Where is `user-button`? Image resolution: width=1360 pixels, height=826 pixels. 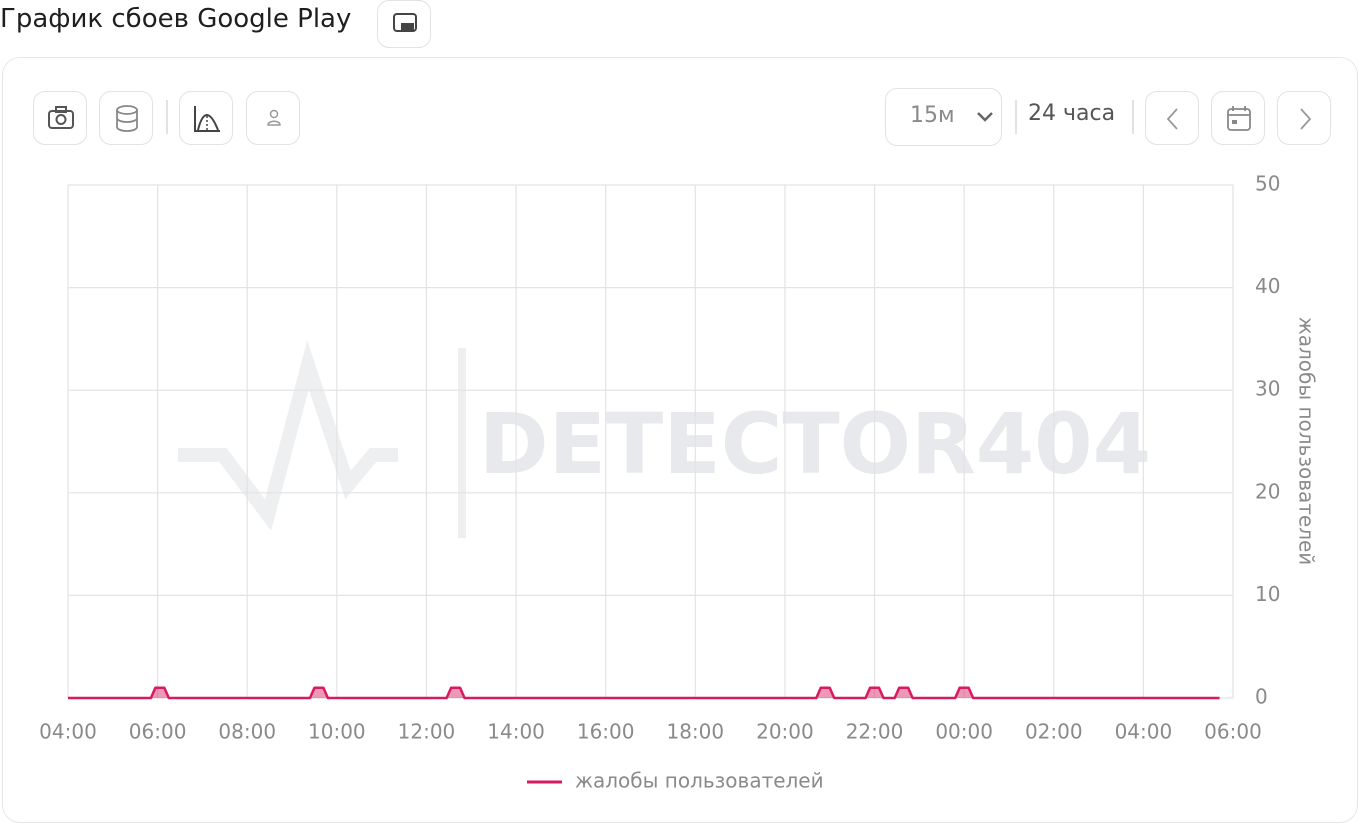 user-button is located at coordinates (273, 118).